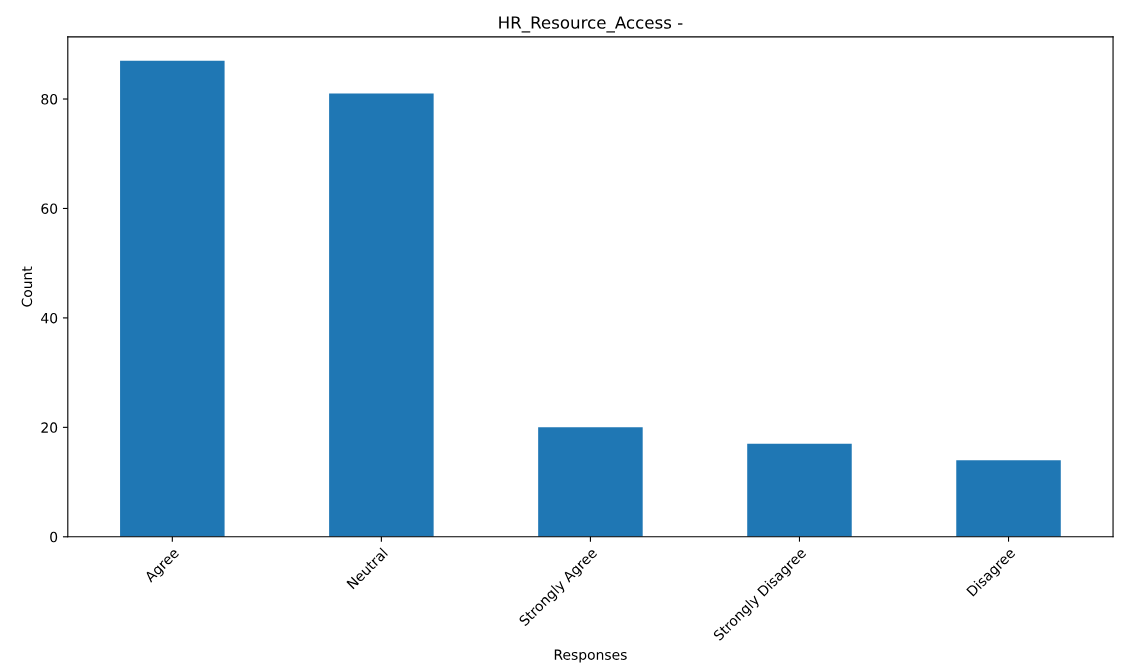 The width and height of the screenshot is (1130, 671). What do you see at coordinates (54, 537) in the screenshot?
I see `y-tick-label: 0` at bounding box center [54, 537].